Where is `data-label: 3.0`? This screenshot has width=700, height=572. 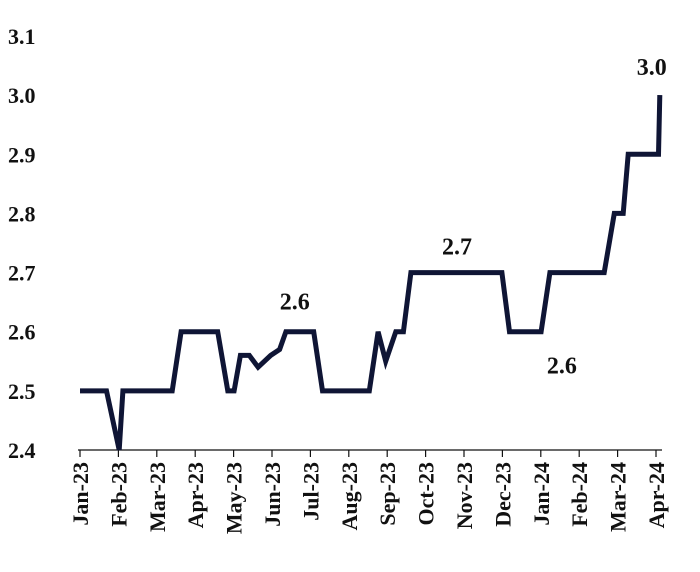
data-label: 3.0 is located at coordinates (652, 68).